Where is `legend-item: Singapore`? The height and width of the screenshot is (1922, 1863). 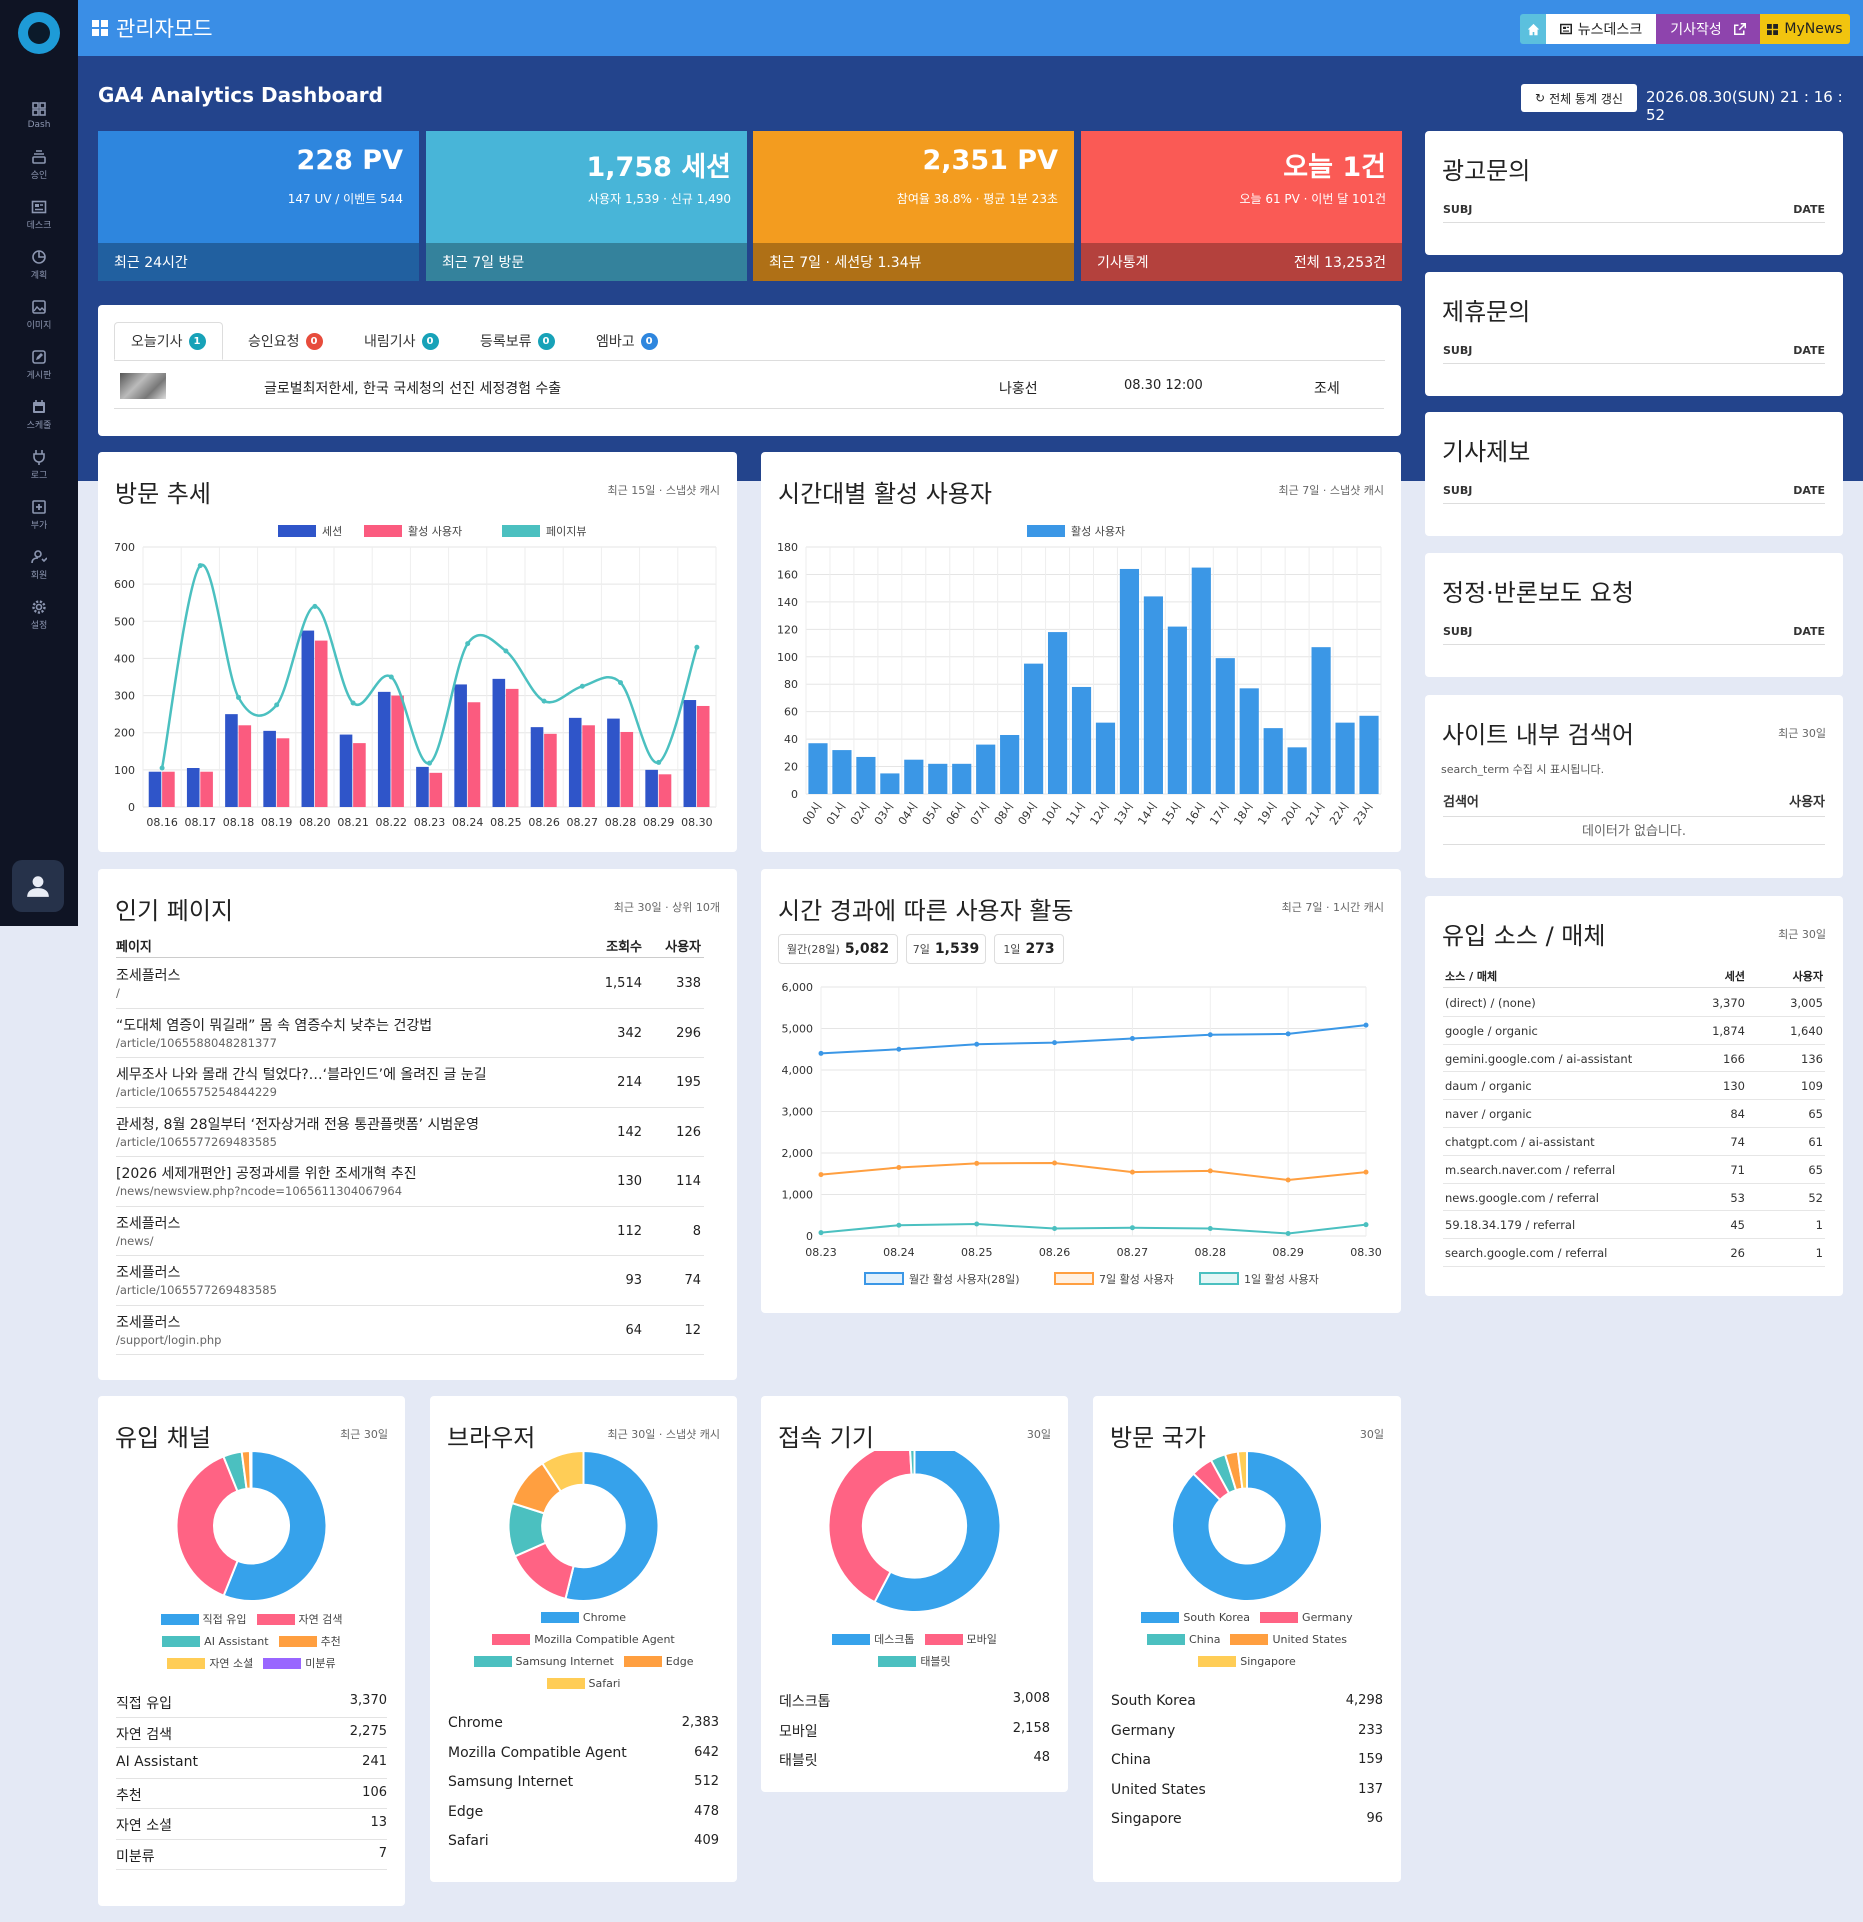
legend-item: Singapore is located at coordinates (1247, 1661).